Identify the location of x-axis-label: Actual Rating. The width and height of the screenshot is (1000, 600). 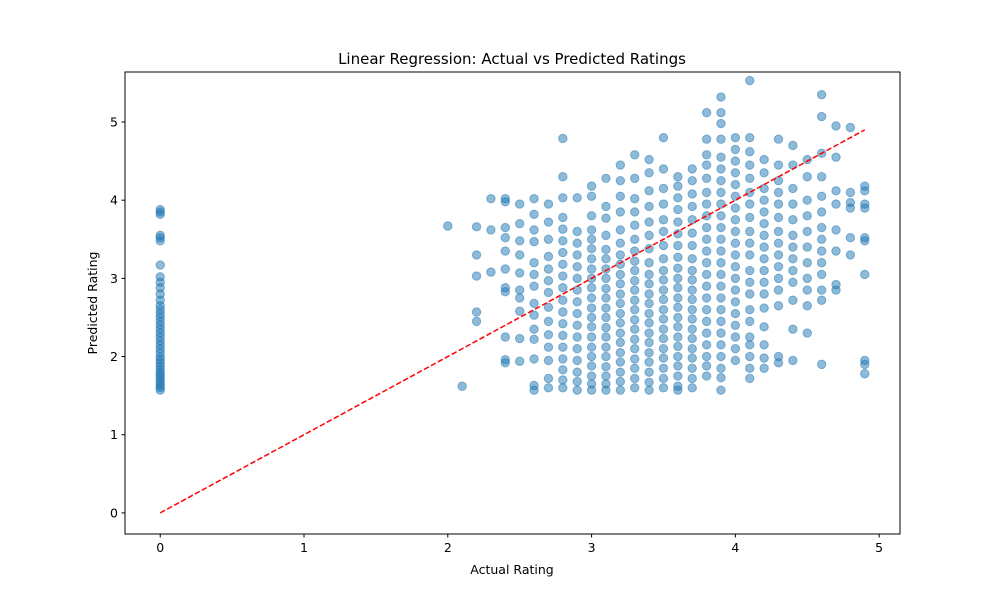
(511, 569).